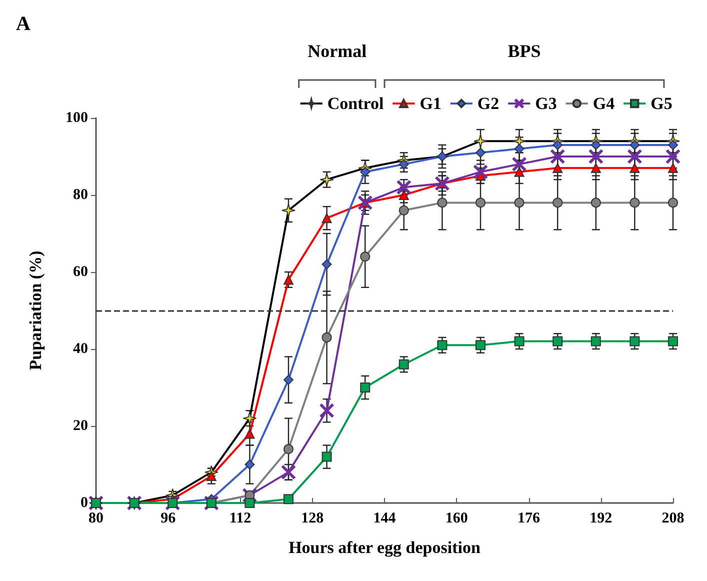  What do you see at coordinates (355, 103) in the screenshot?
I see `legend-label: Control` at bounding box center [355, 103].